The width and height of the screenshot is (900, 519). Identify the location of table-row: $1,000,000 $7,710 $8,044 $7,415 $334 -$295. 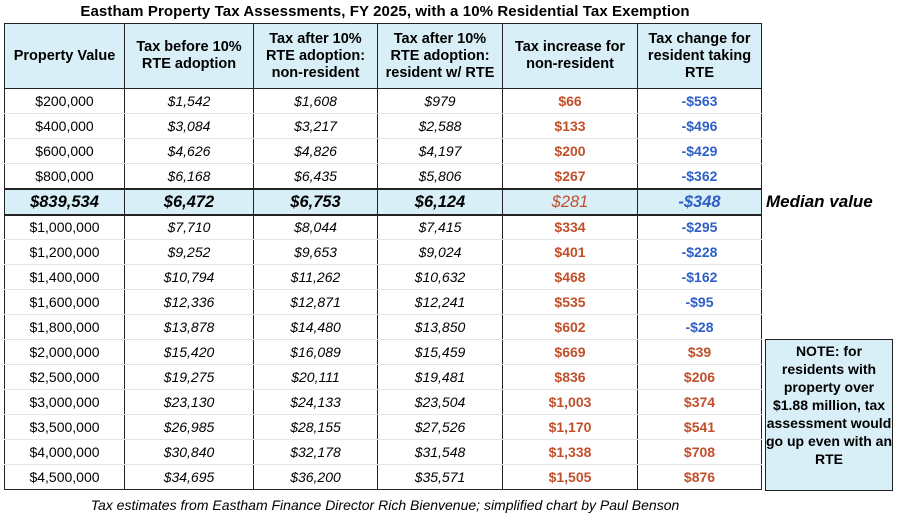
(383, 227).